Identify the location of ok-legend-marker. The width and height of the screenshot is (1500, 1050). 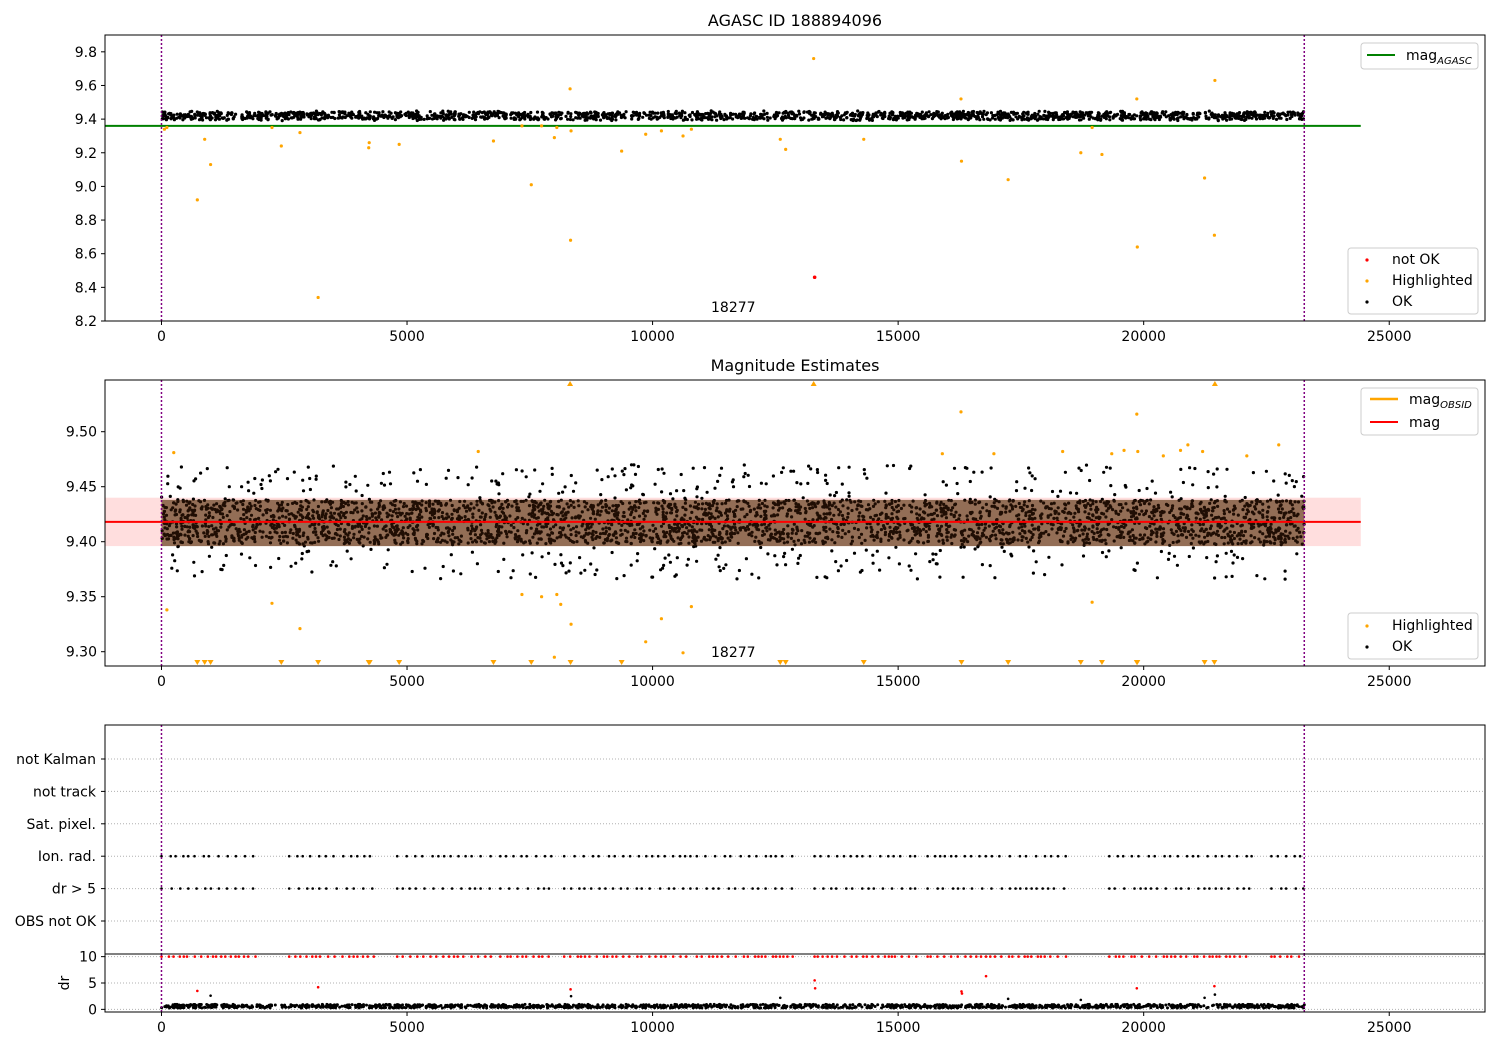
(1367, 302).